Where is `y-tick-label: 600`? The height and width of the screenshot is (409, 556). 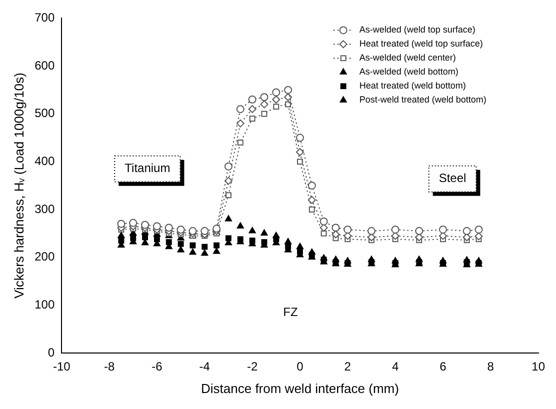
y-tick-label: 600 is located at coordinates (44, 65).